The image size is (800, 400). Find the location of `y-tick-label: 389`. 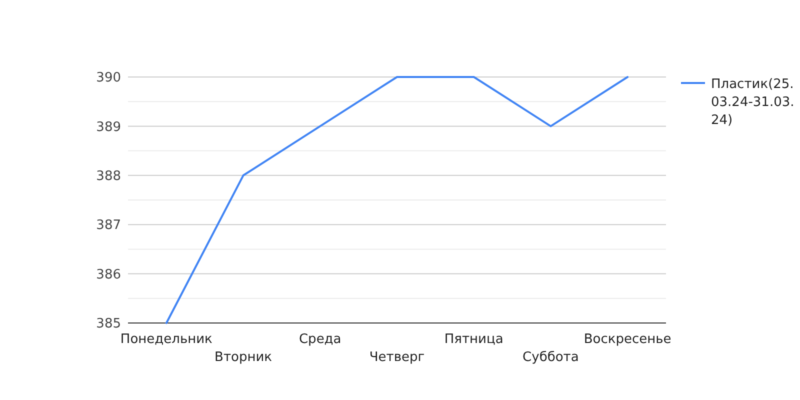

y-tick-label: 389 is located at coordinates (108, 127).